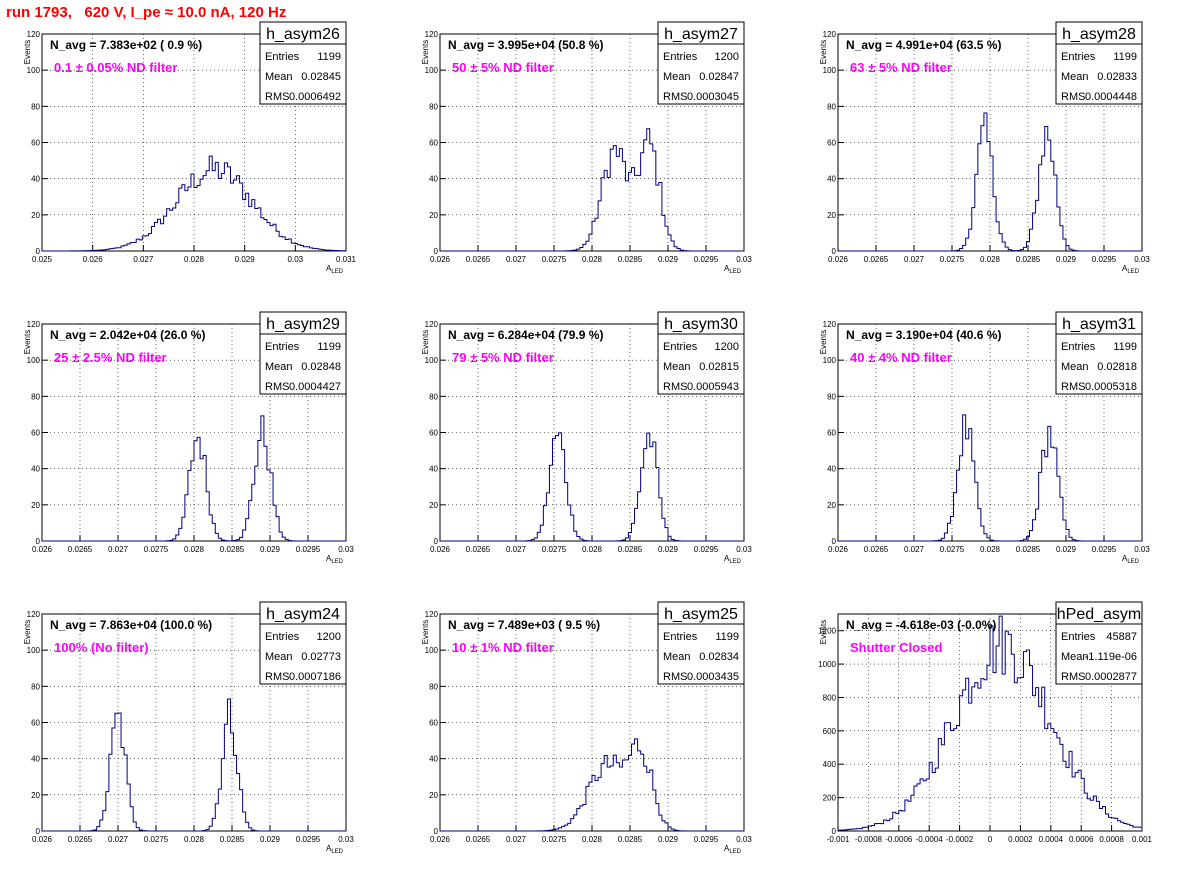 The image size is (1196, 872). What do you see at coordinates (952, 259) in the screenshot?
I see `x-tick-label: 0.0275` at bounding box center [952, 259].